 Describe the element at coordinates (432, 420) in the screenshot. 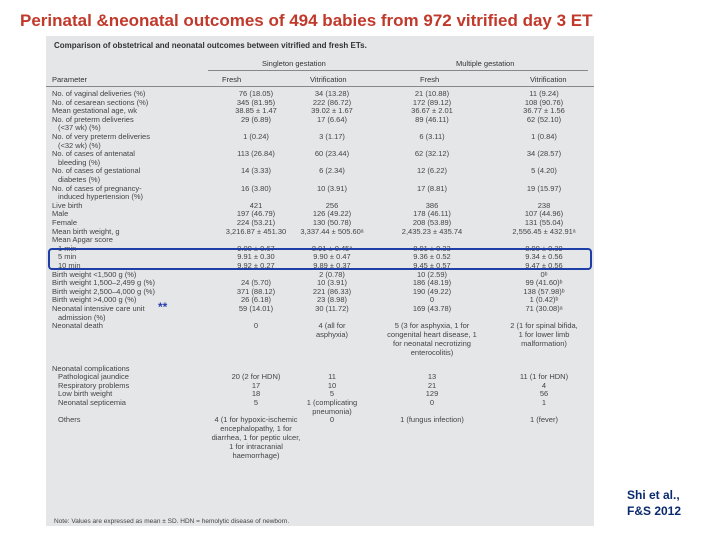

I see `value-cell-fresh-multiple: 1 (fungus infection)` at that location.